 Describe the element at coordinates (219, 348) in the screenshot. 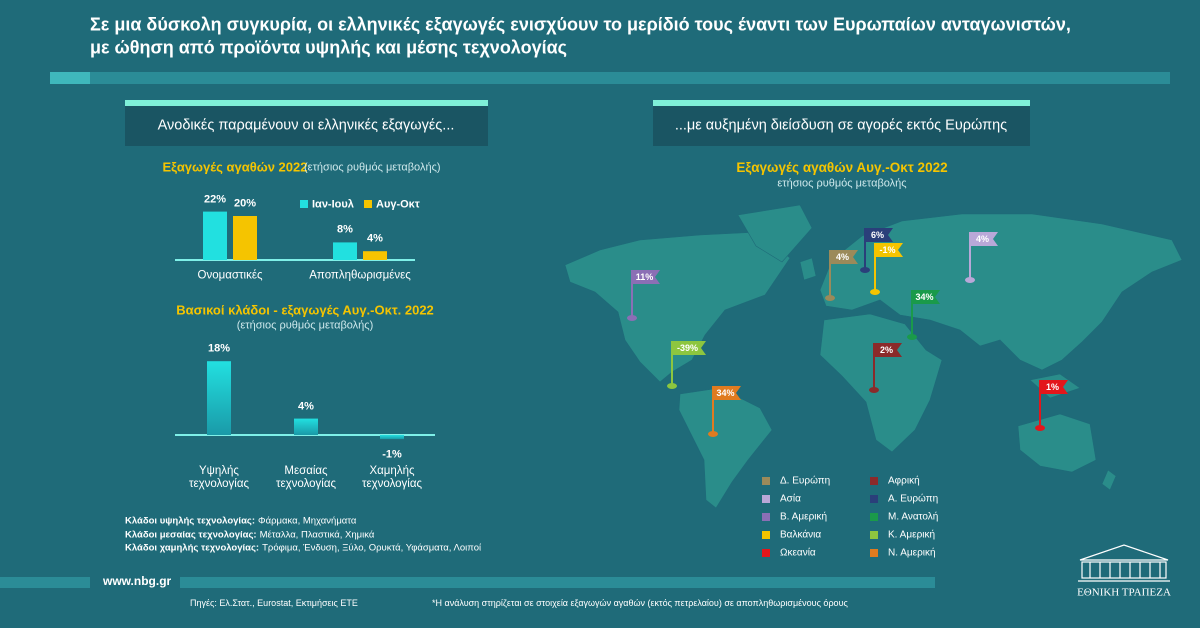

I see `data-label: 18%` at that location.